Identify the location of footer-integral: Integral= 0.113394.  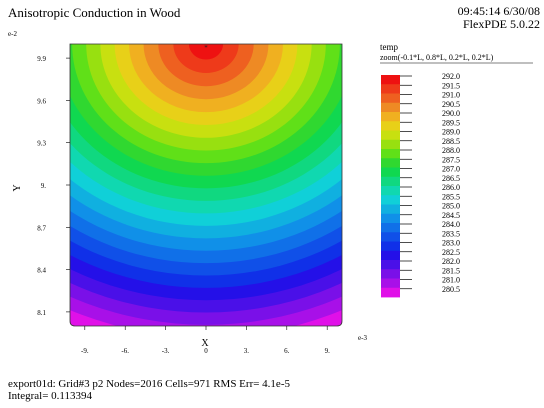
(50, 396).